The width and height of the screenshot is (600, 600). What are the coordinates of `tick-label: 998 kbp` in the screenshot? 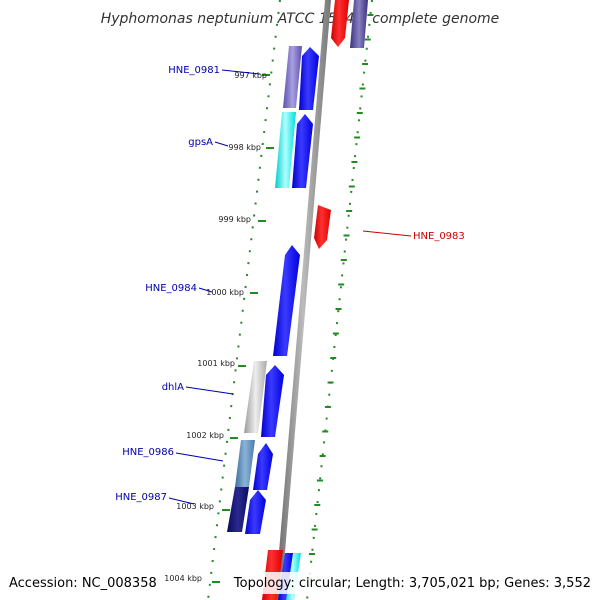 It's located at (244, 147).